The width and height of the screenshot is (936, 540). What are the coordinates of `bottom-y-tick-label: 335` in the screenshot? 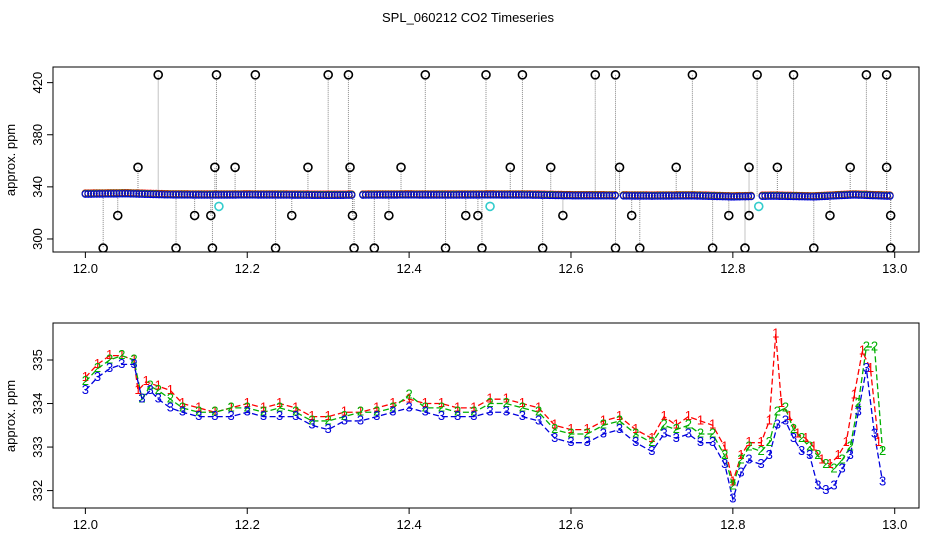 It's located at (37, 360).